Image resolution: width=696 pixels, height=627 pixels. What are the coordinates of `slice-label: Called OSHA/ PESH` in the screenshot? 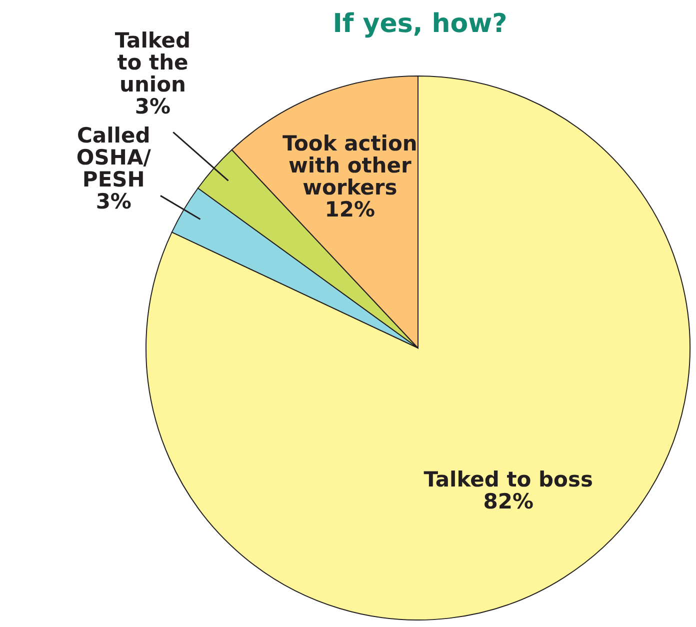 It's located at (114, 157).